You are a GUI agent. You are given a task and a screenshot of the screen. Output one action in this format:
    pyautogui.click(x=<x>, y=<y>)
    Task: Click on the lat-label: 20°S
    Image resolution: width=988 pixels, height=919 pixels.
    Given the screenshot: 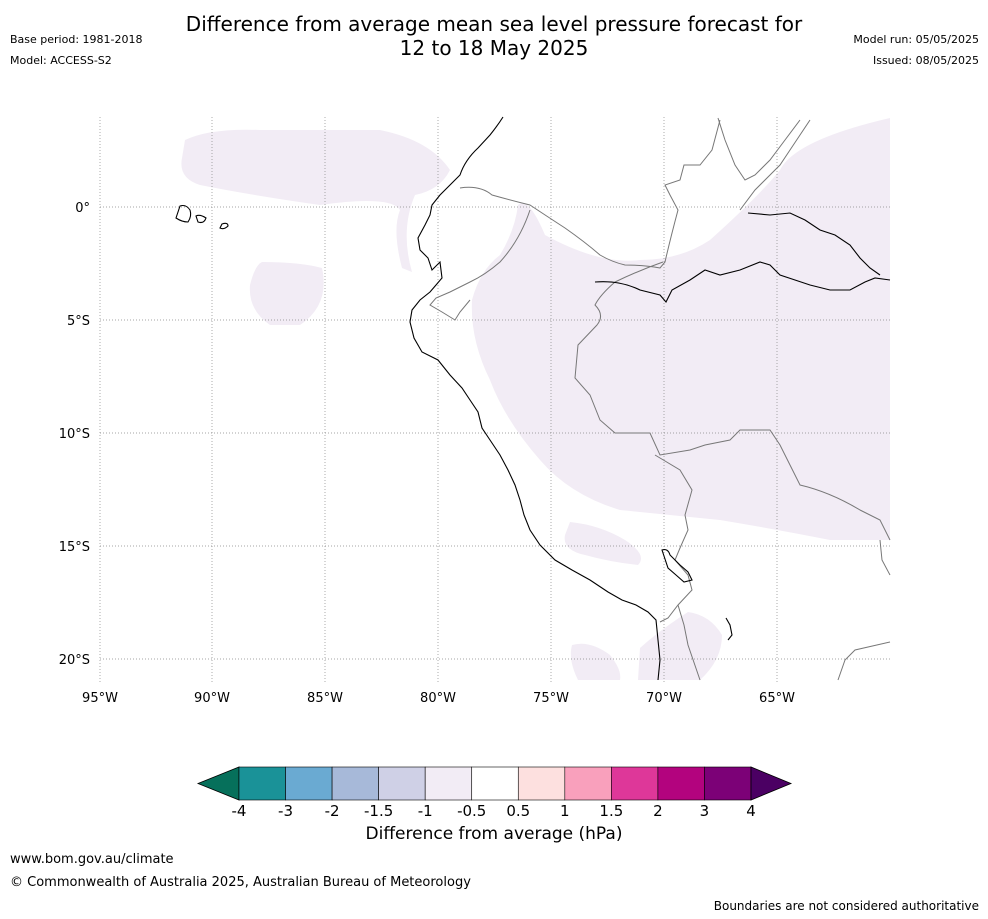 What is the action you would take?
    pyautogui.click(x=74, y=660)
    